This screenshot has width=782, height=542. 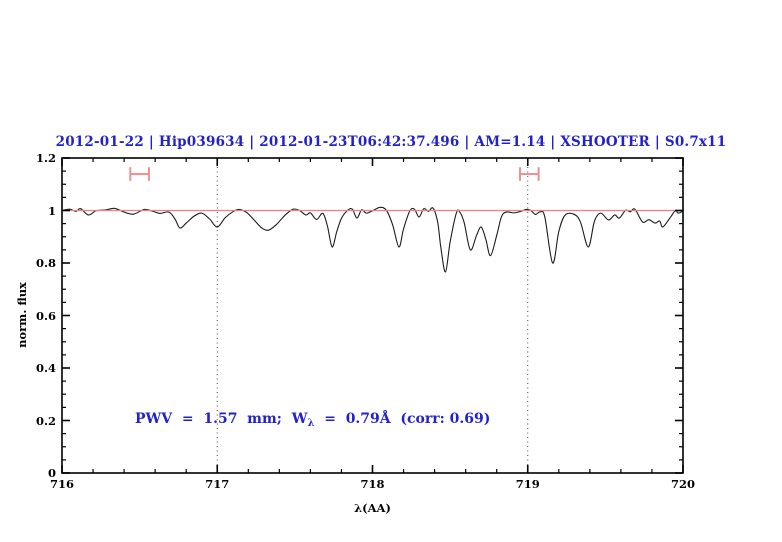 I want to click on y-tick-label: 0.8, so click(x=45, y=263).